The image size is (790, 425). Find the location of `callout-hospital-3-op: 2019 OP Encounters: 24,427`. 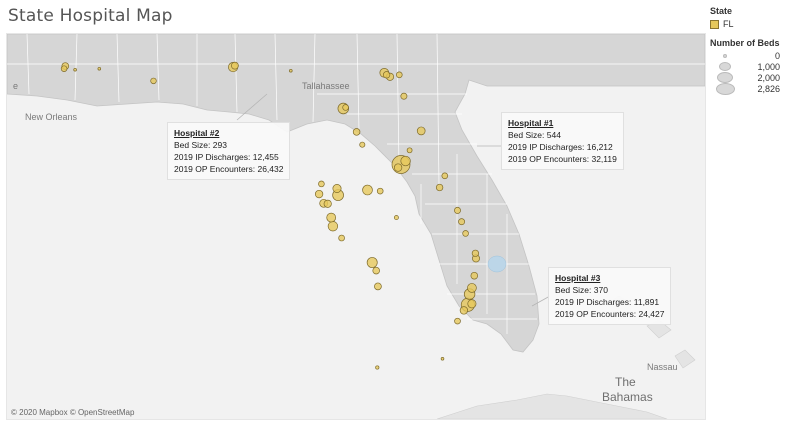

callout-hospital-3-op: 2019 OP Encounters: 24,427 is located at coordinates (610, 314).